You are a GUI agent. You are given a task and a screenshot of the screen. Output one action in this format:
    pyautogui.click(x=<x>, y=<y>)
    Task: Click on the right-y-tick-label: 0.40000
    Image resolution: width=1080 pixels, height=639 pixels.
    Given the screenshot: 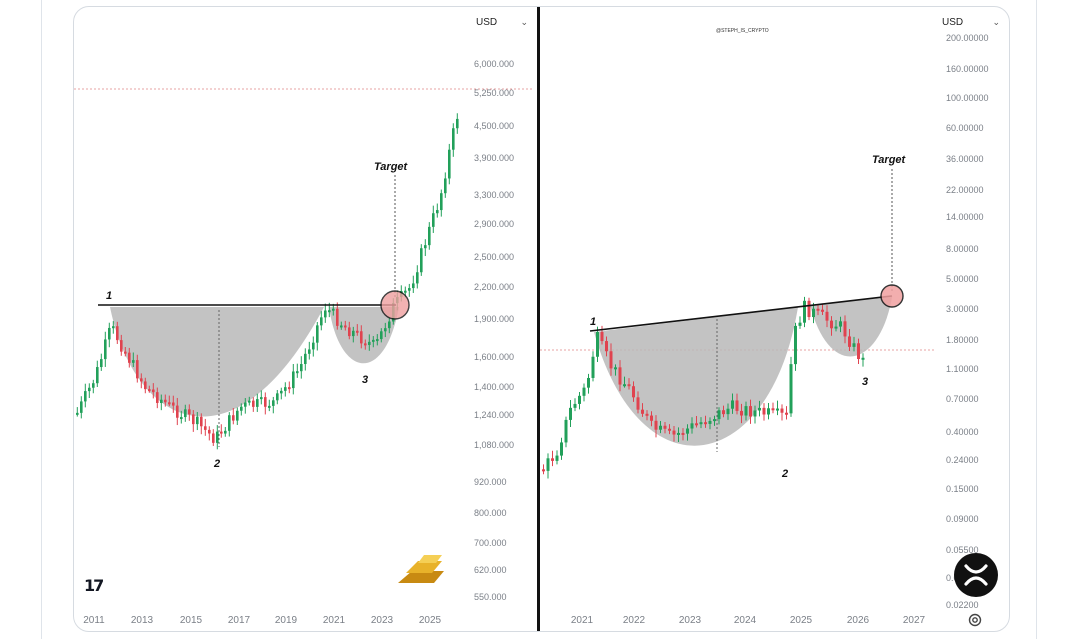 What is the action you would take?
    pyautogui.click(x=962, y=432)
    